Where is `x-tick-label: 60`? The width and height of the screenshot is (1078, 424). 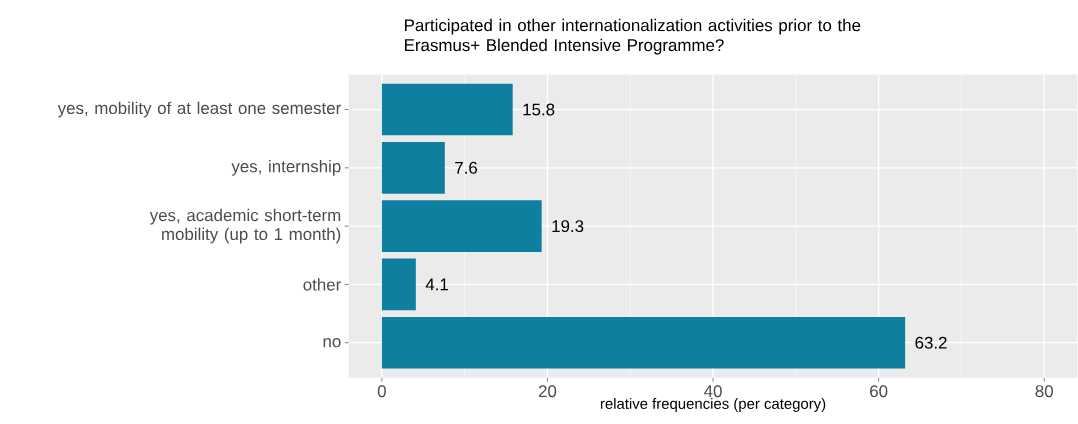 x-tick-label: 60 is located at coordinates (879, 390).